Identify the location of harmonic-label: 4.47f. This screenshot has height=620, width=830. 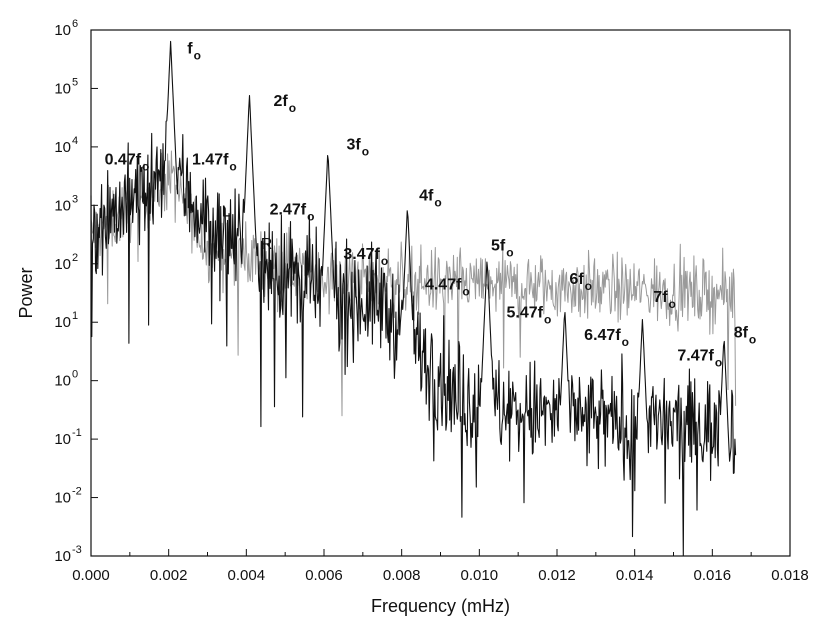
(443, 285).